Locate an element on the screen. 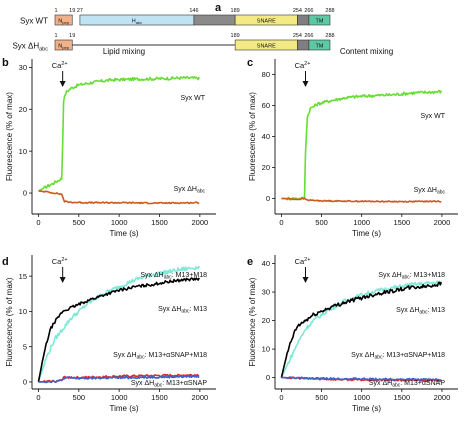 The width and height of the screenshot is (474, 429). y-tick-label: 80 is located at coordinates (266, 74).